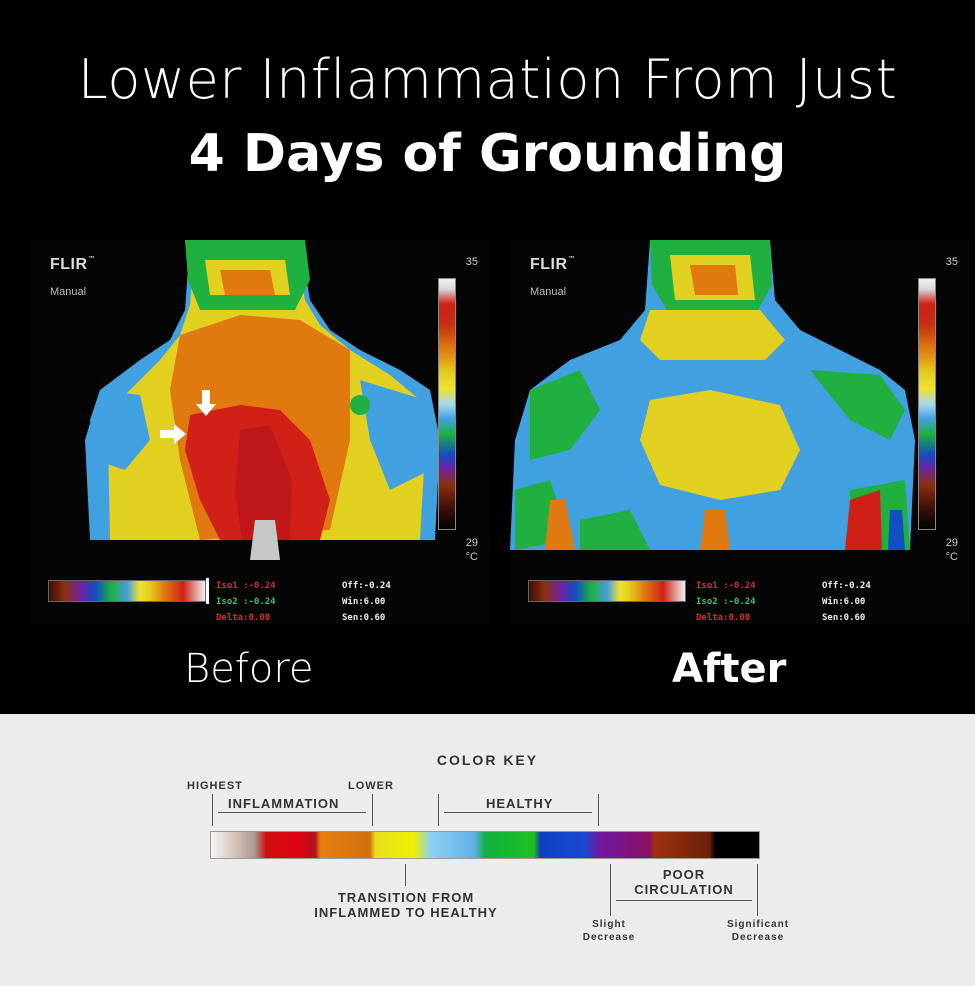 This screenshot has width=975, height=986. What do you see at coordinates (487, 154) in the screenshot?
I see `headline-line-2: 4 Days of Grounding` at bounding box center [487, 154].